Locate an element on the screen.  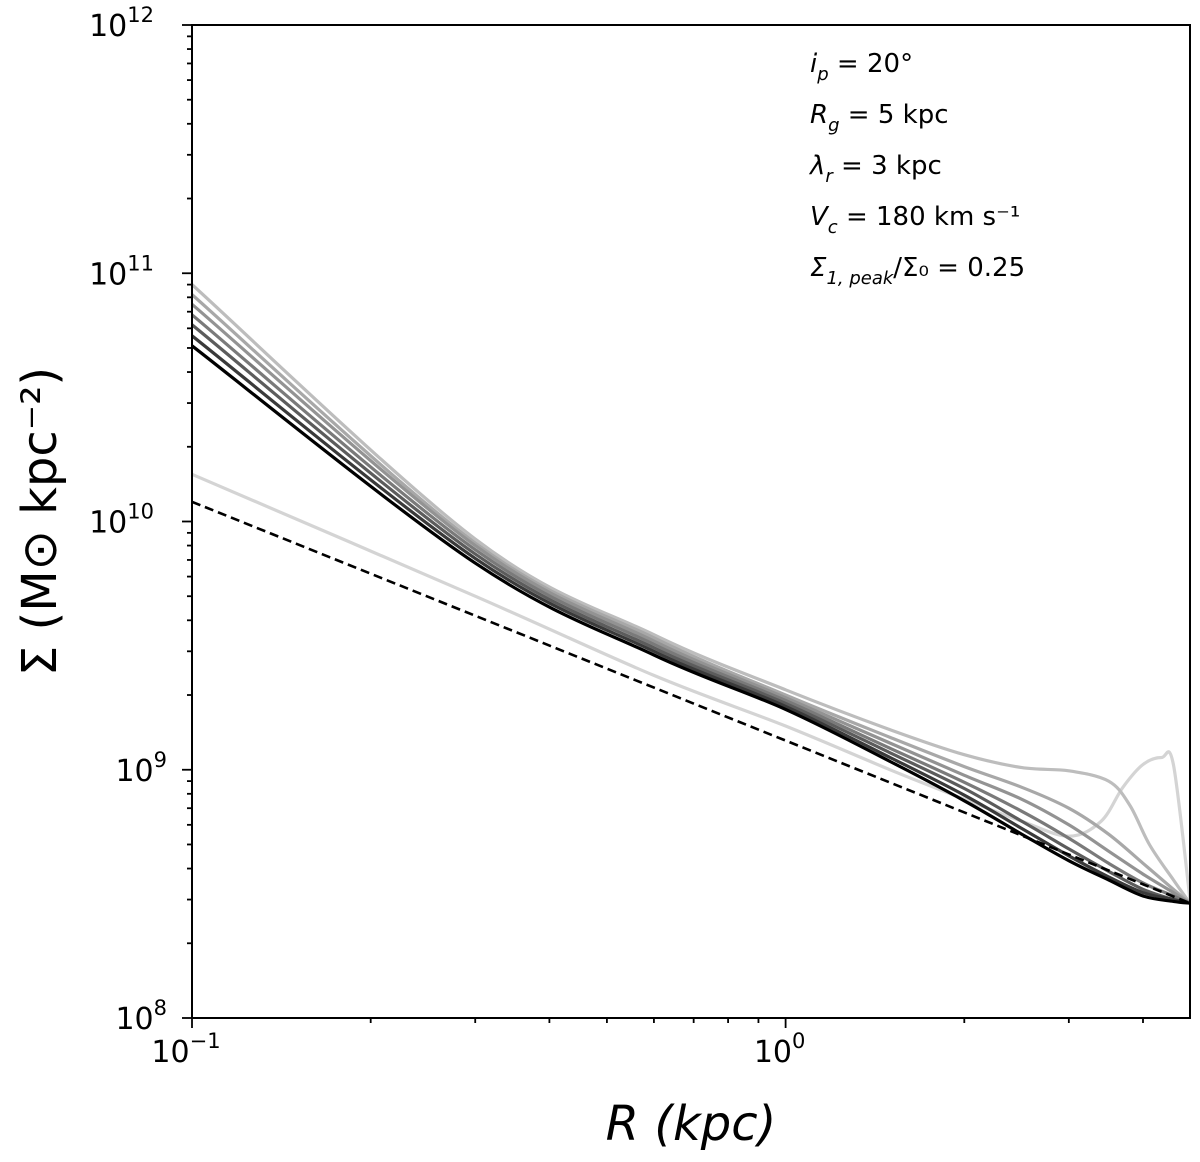
y-tick-label: 10⁹ is located at coordinates (141, 768).